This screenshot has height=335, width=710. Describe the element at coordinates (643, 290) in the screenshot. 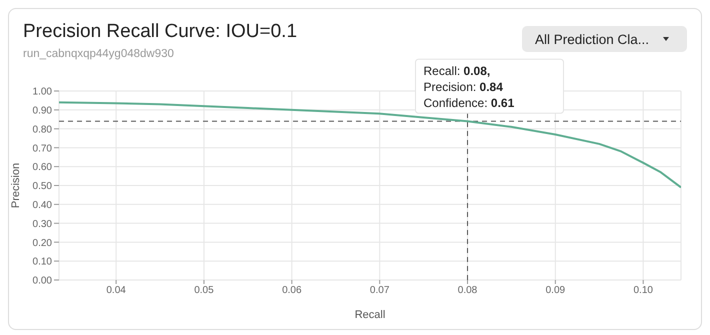

I see `x-tick-label: 0.10` at that location.